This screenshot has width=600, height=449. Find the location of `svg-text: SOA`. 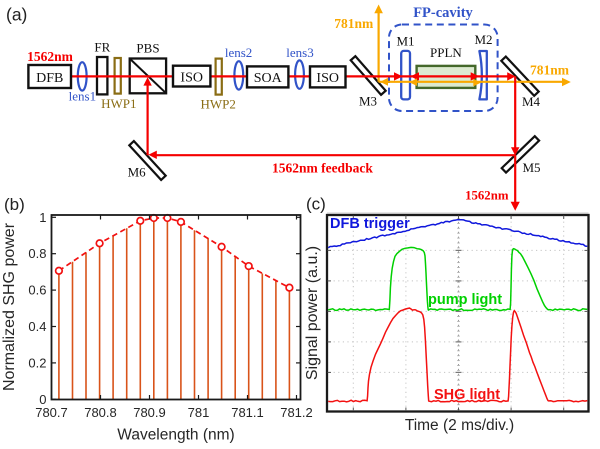

svg-text: SOA is located at coordinates (268, 78).